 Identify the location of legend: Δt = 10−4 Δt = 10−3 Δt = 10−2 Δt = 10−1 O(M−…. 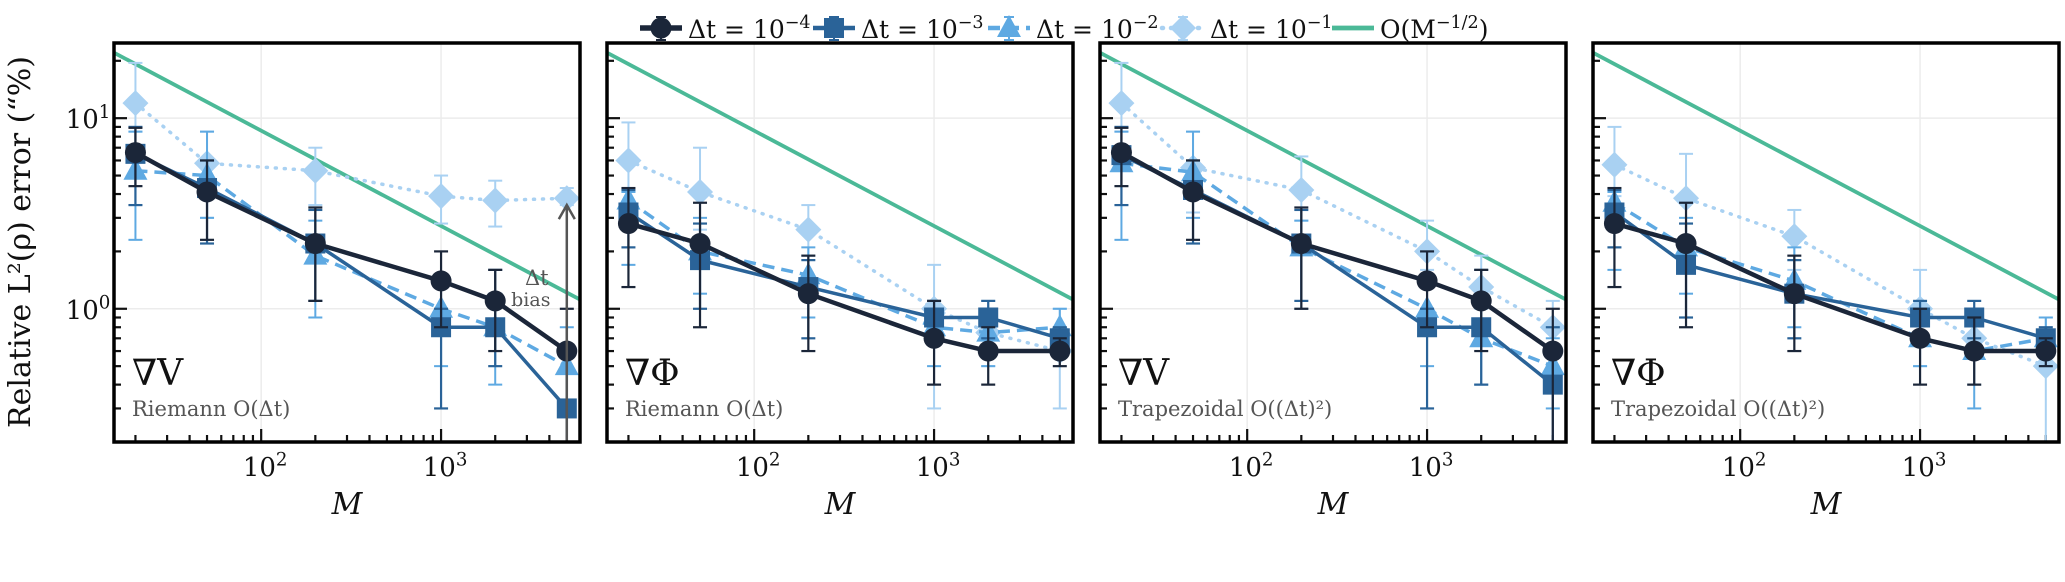
(1064, 28).